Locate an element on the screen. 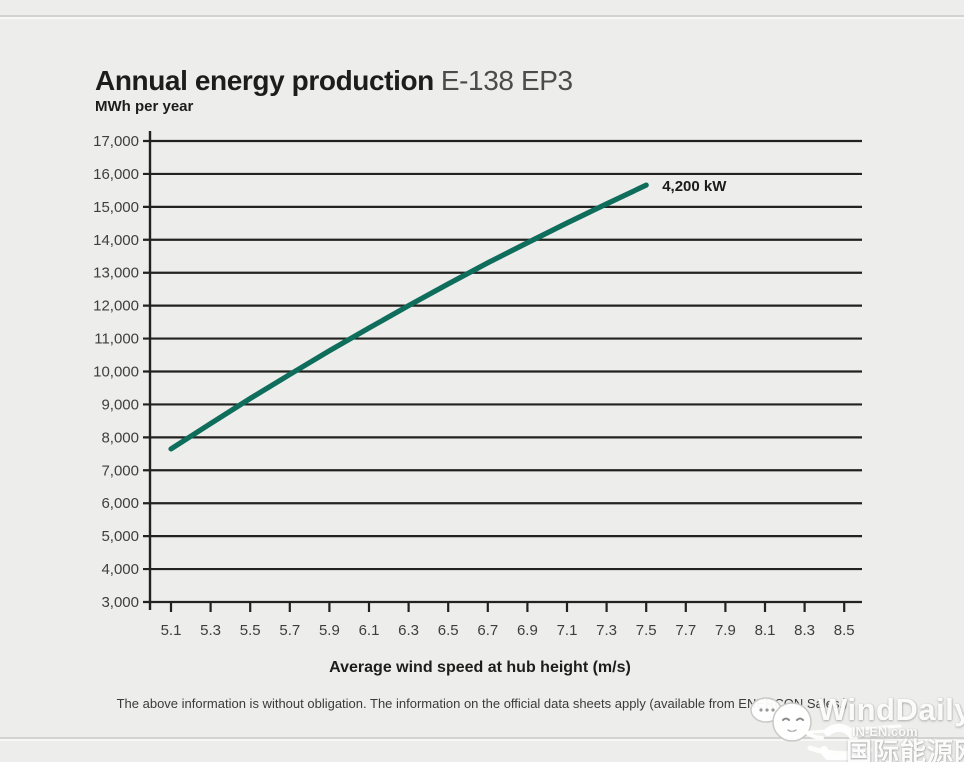 This screenshot has width=964, height=762. watermark-brand: WindDaily is located at coordinates (891, 709).